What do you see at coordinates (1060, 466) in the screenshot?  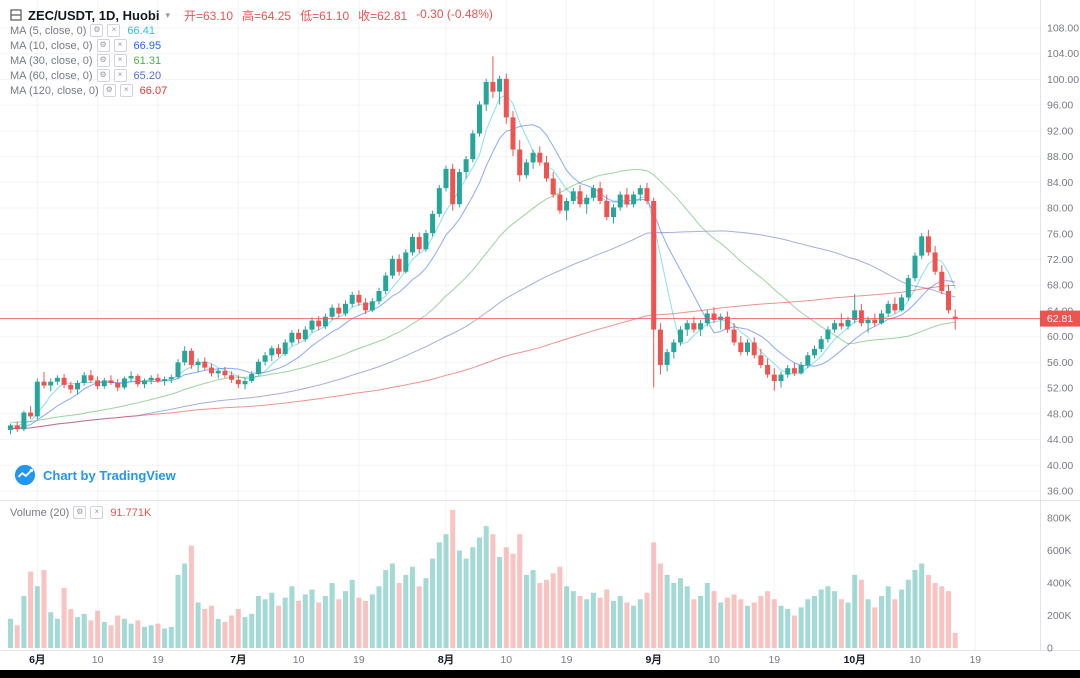 I see `price-tick-label: 40.00` at bounding box center [1060, 466].